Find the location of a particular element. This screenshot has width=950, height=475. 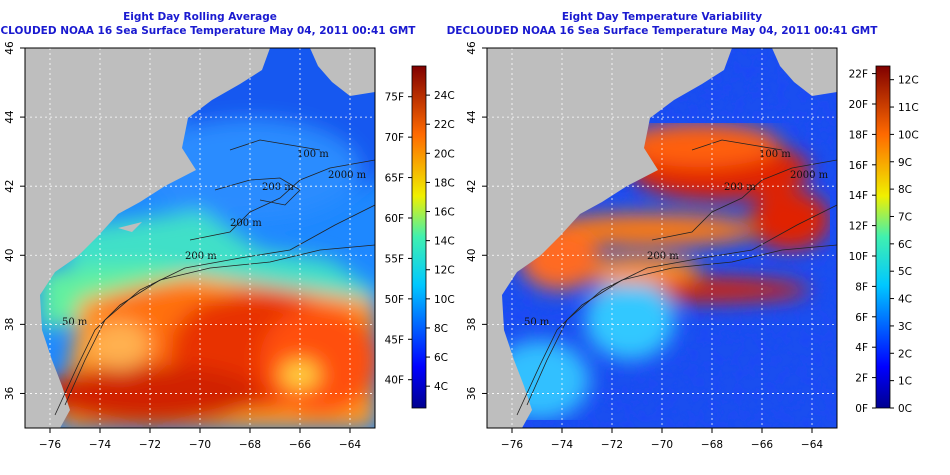

right-ytick-label: 36 is located at coordinates (472, 393).